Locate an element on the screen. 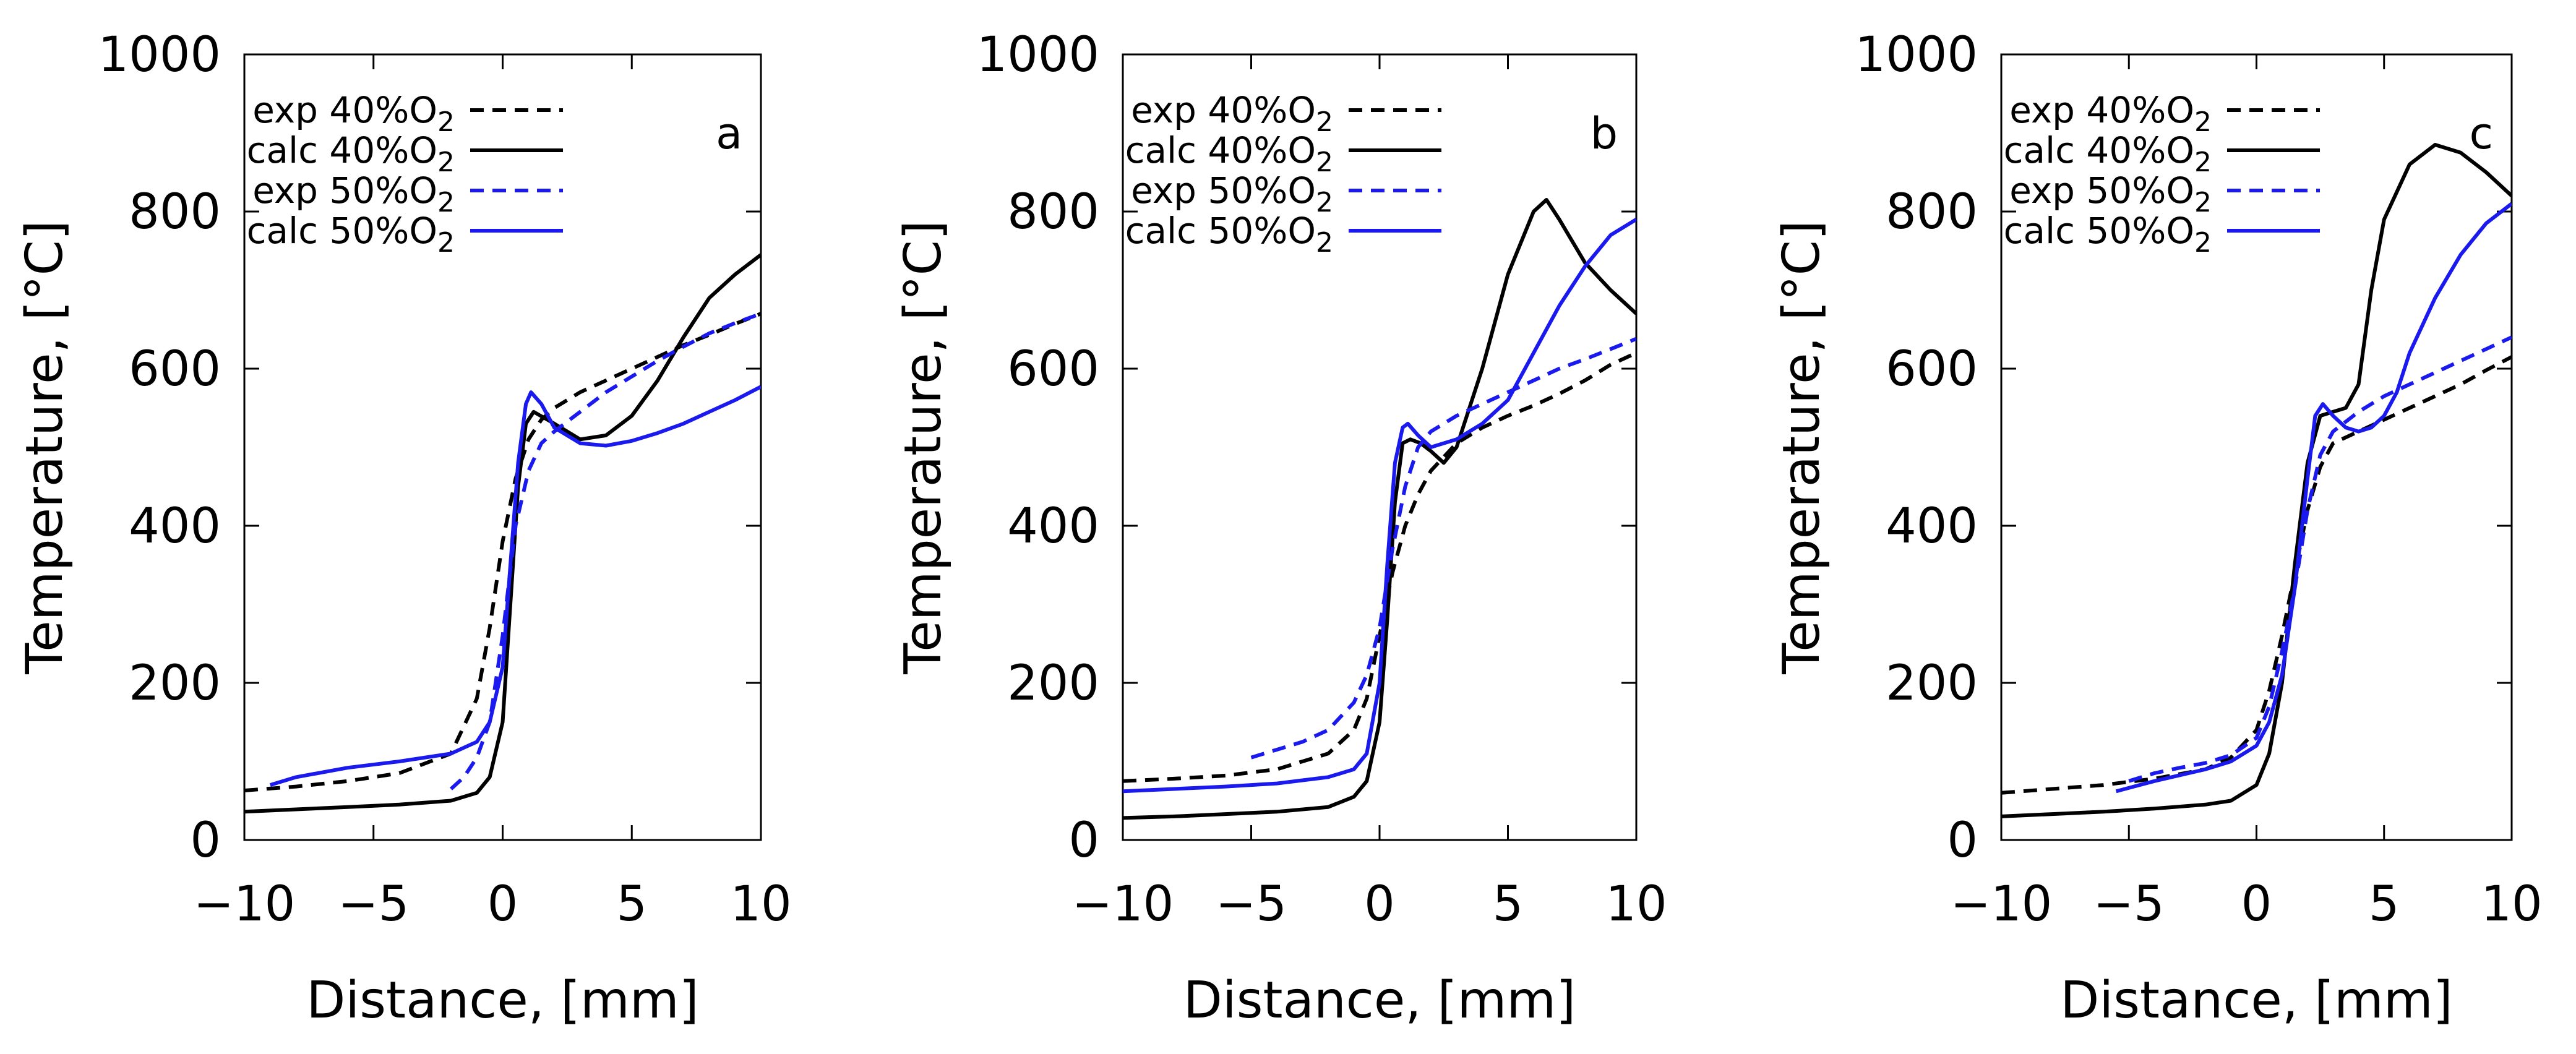 The height and width of the screenshot is (1054, 2576). panel-letter: b is located at coordinates (1604, 133).